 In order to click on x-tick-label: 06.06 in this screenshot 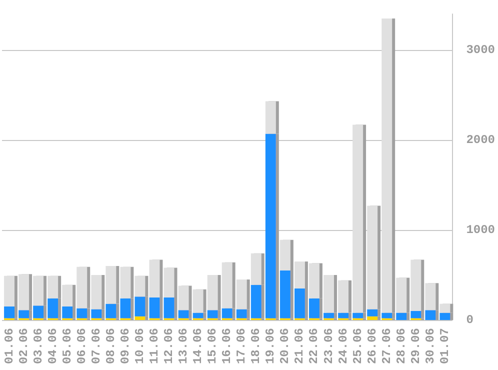, I will do `click(81, 346)`.